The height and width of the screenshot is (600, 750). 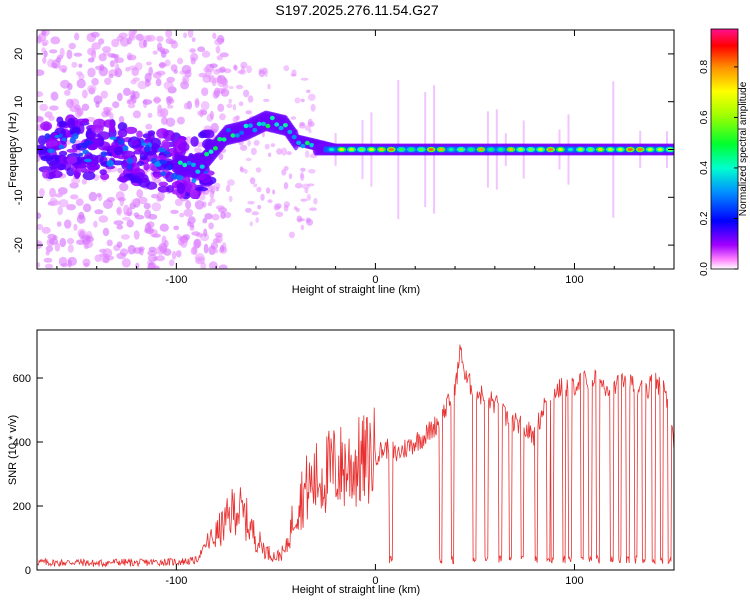 What do you see at coordinates (22, 507) in the screenshot?
I see `y-tick-label: 200` at bounding box center [22, 507].